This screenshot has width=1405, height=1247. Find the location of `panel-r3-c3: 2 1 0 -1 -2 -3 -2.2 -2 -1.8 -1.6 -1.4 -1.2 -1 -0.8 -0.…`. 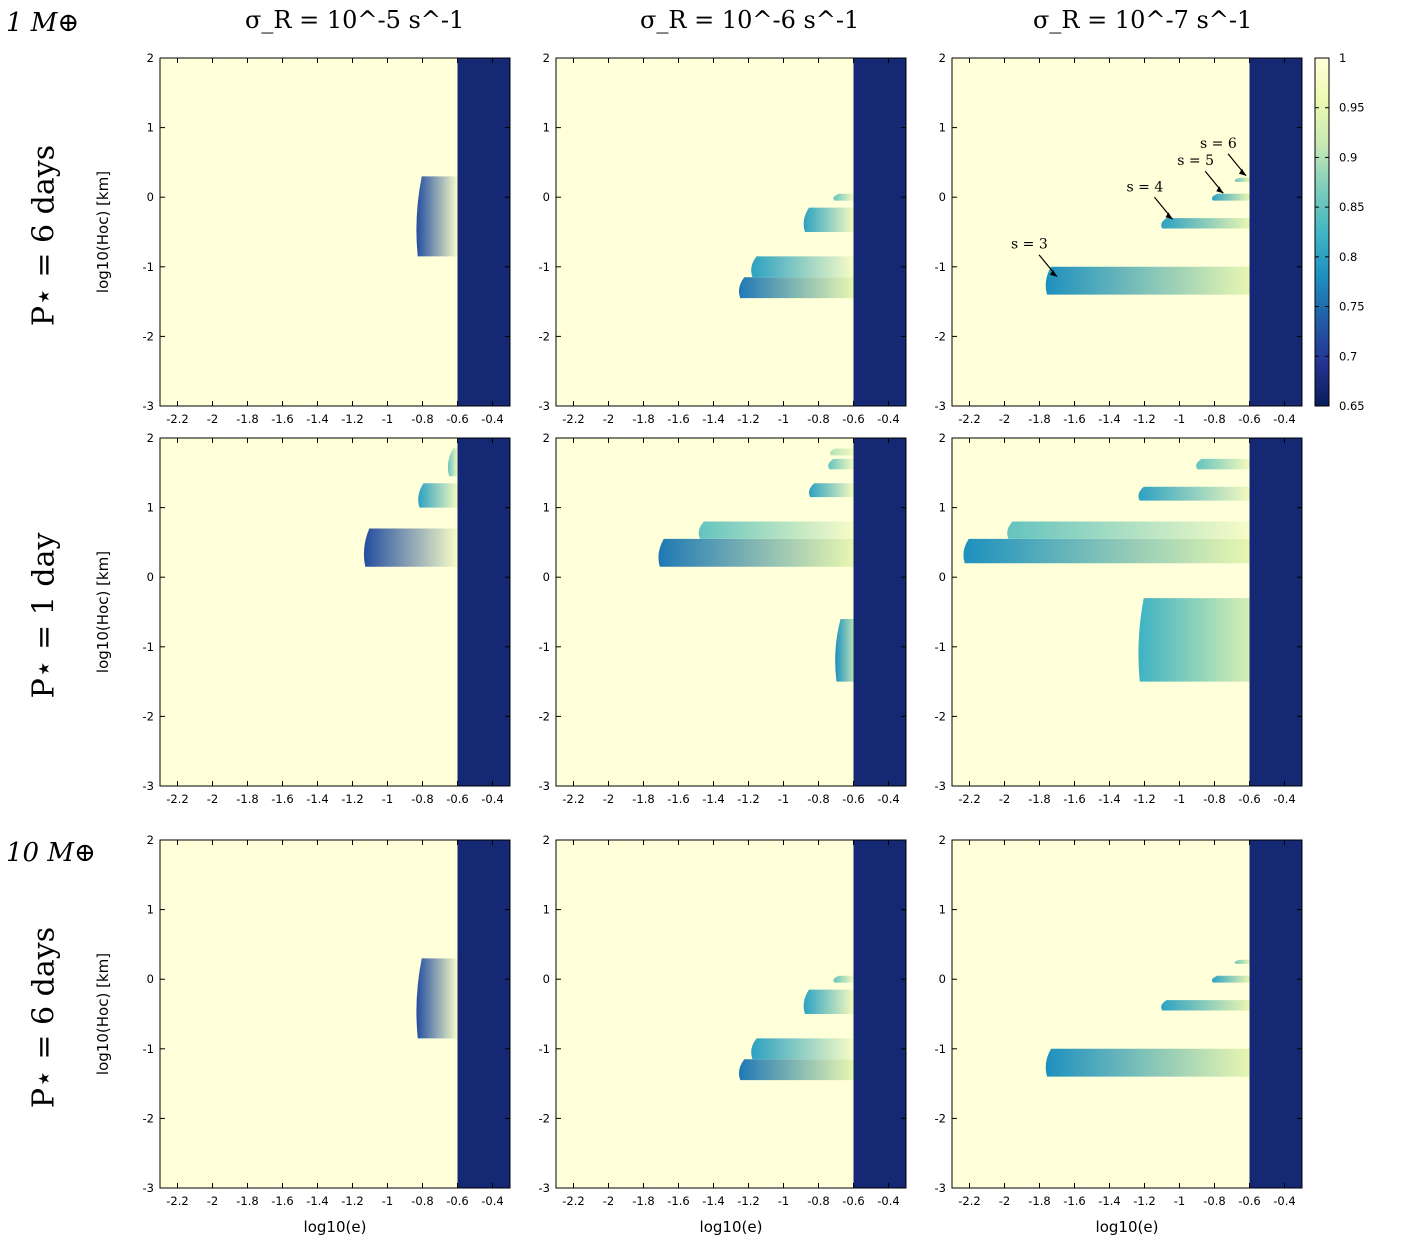

panel-r3-c3: 2 1 0 -1 -2 -3 -2.2 -2 -1.8 -1.6 -1.4 -1.2 -1 -0.8 -0.… is located at coordinates (1119, 1034).